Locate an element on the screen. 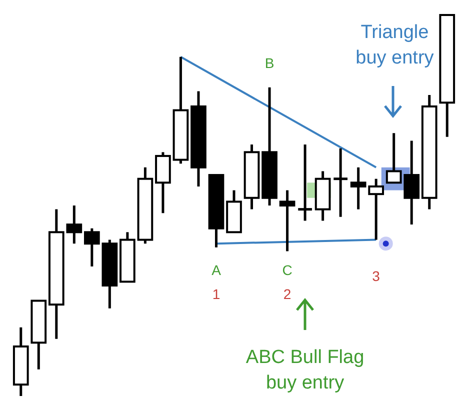  annotation: 3 is located at coordinates (376, 276).